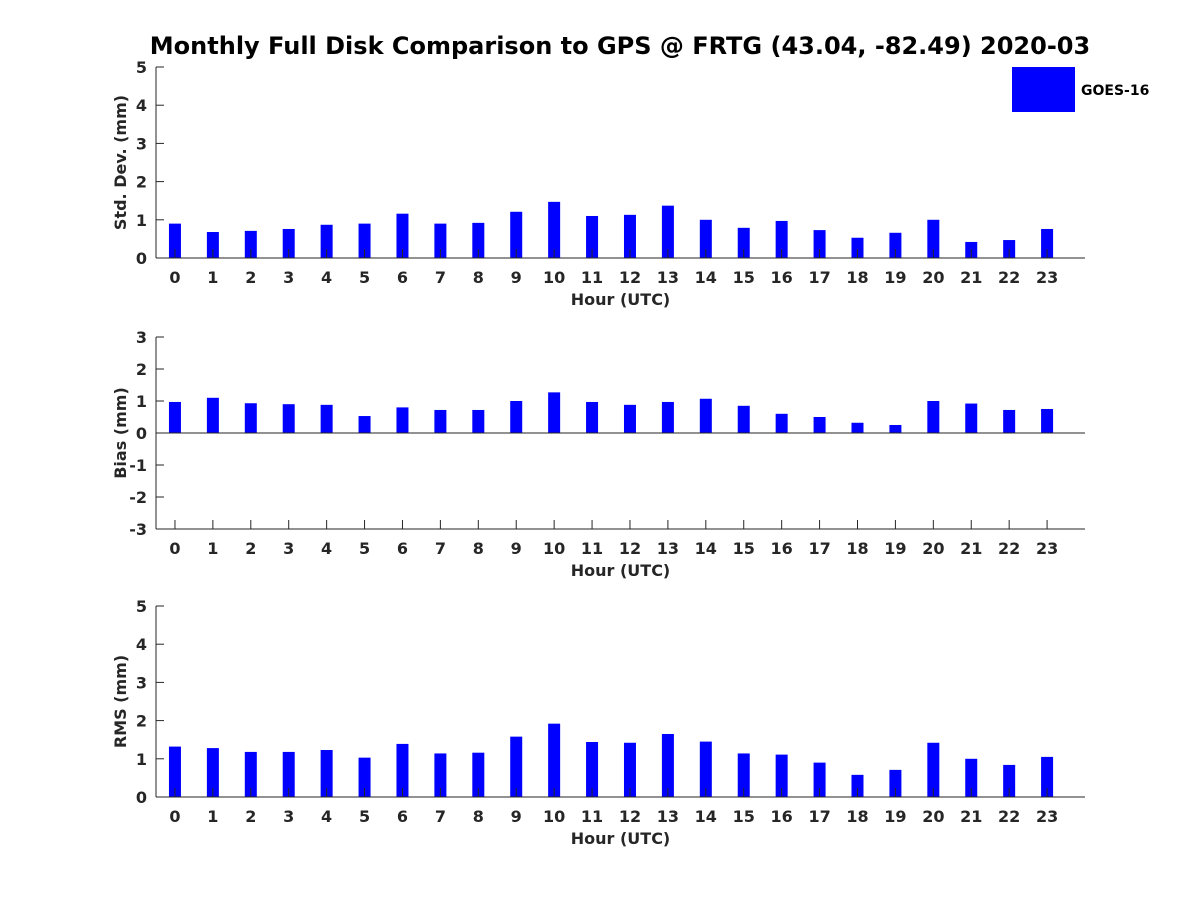 The width and height of the screenshot is (1200, 900). Describe the element at coordinates (857, 548) in the screenshot. I see `bias-xtick-label: 18` at that location.